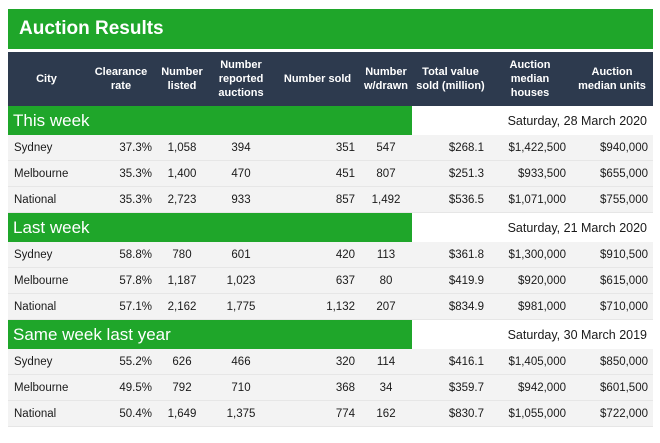 This screenshot has width=660, height=443. What do you see at coordinates (241, 148) in the screenshot?
I see `reported-auctions-cell: 394` at bounding box center [241, 148].